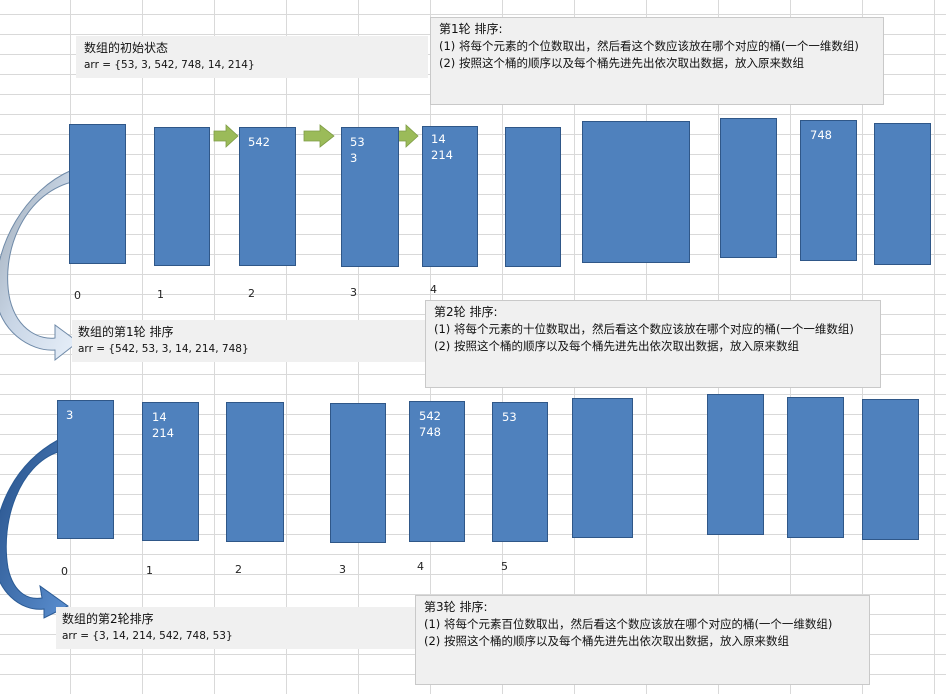 The image size is (946, 694). I want to click on row2-bucket-5: 53, so click(520, 472).